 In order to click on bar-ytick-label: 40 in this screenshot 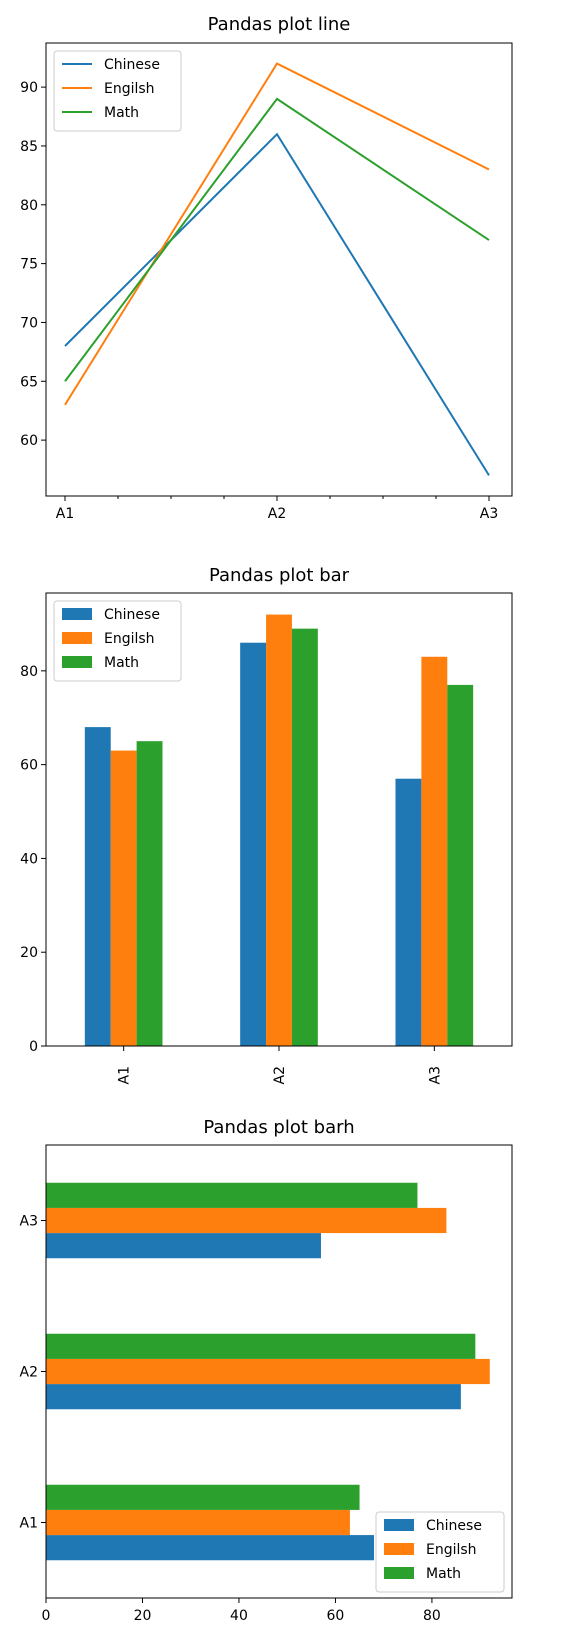, I will do `click(29, 859)`.